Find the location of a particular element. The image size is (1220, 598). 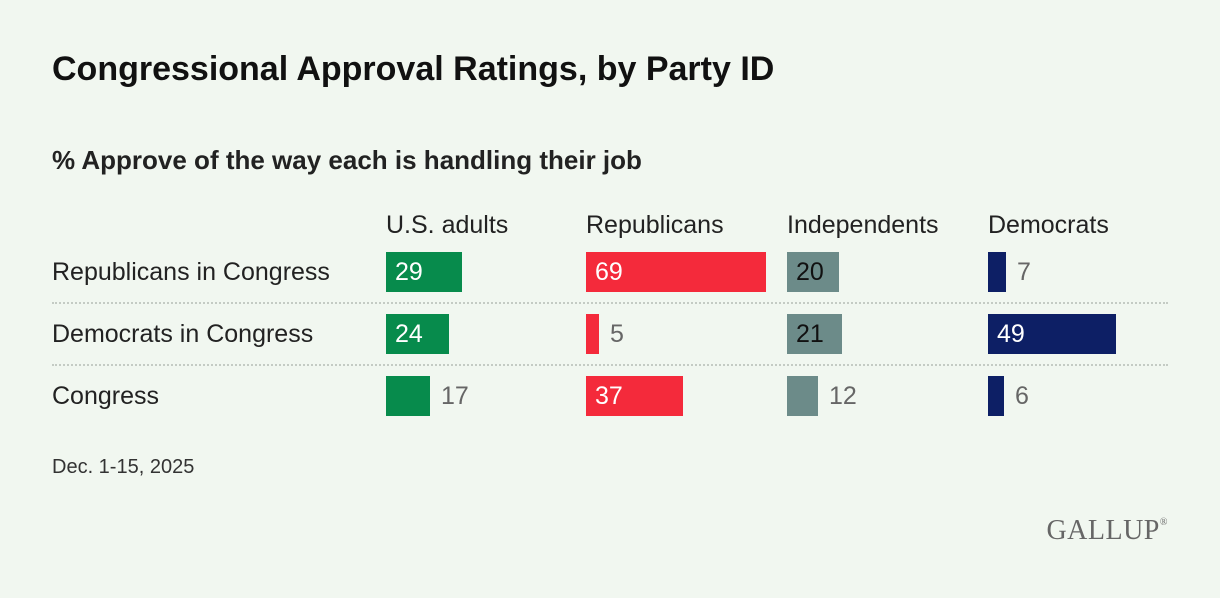

data-label: 24 is located at coordinates (409, 334).